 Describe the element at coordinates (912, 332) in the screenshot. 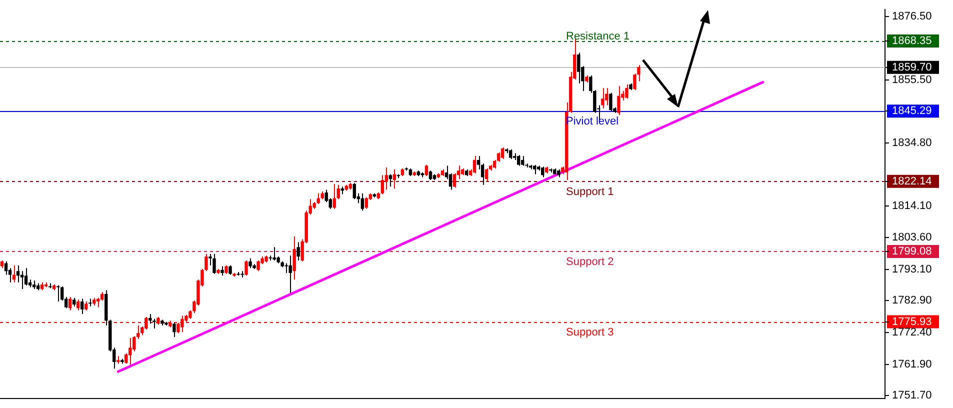

I see `y-tick-label: 1772.40` at that location.